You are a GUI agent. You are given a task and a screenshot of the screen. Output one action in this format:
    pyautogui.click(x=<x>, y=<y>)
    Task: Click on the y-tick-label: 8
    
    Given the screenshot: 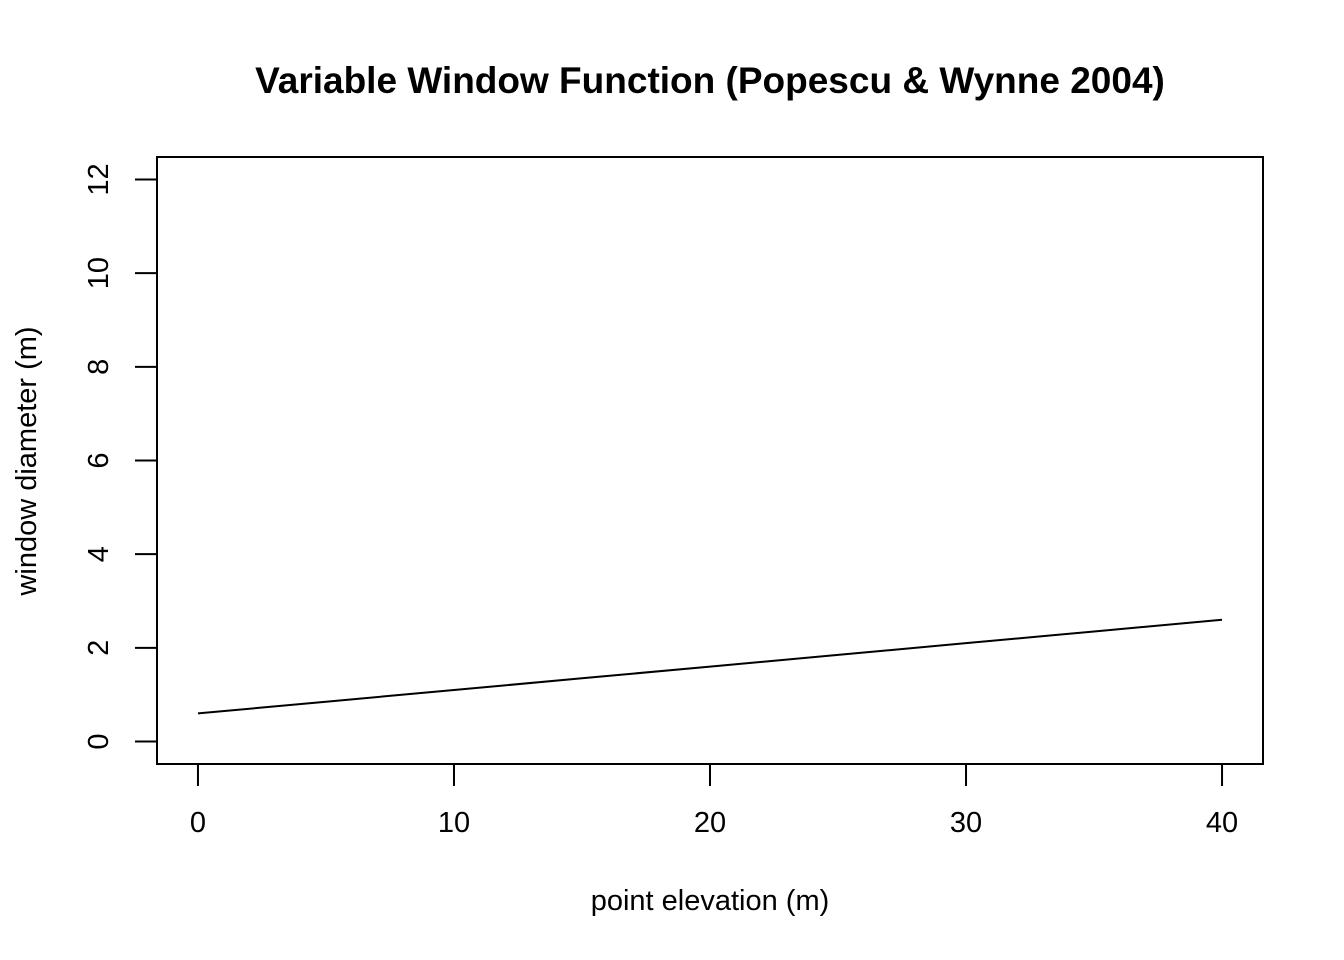 What is the action you would take?
    pyautogui.click(x=99, y=367)
    